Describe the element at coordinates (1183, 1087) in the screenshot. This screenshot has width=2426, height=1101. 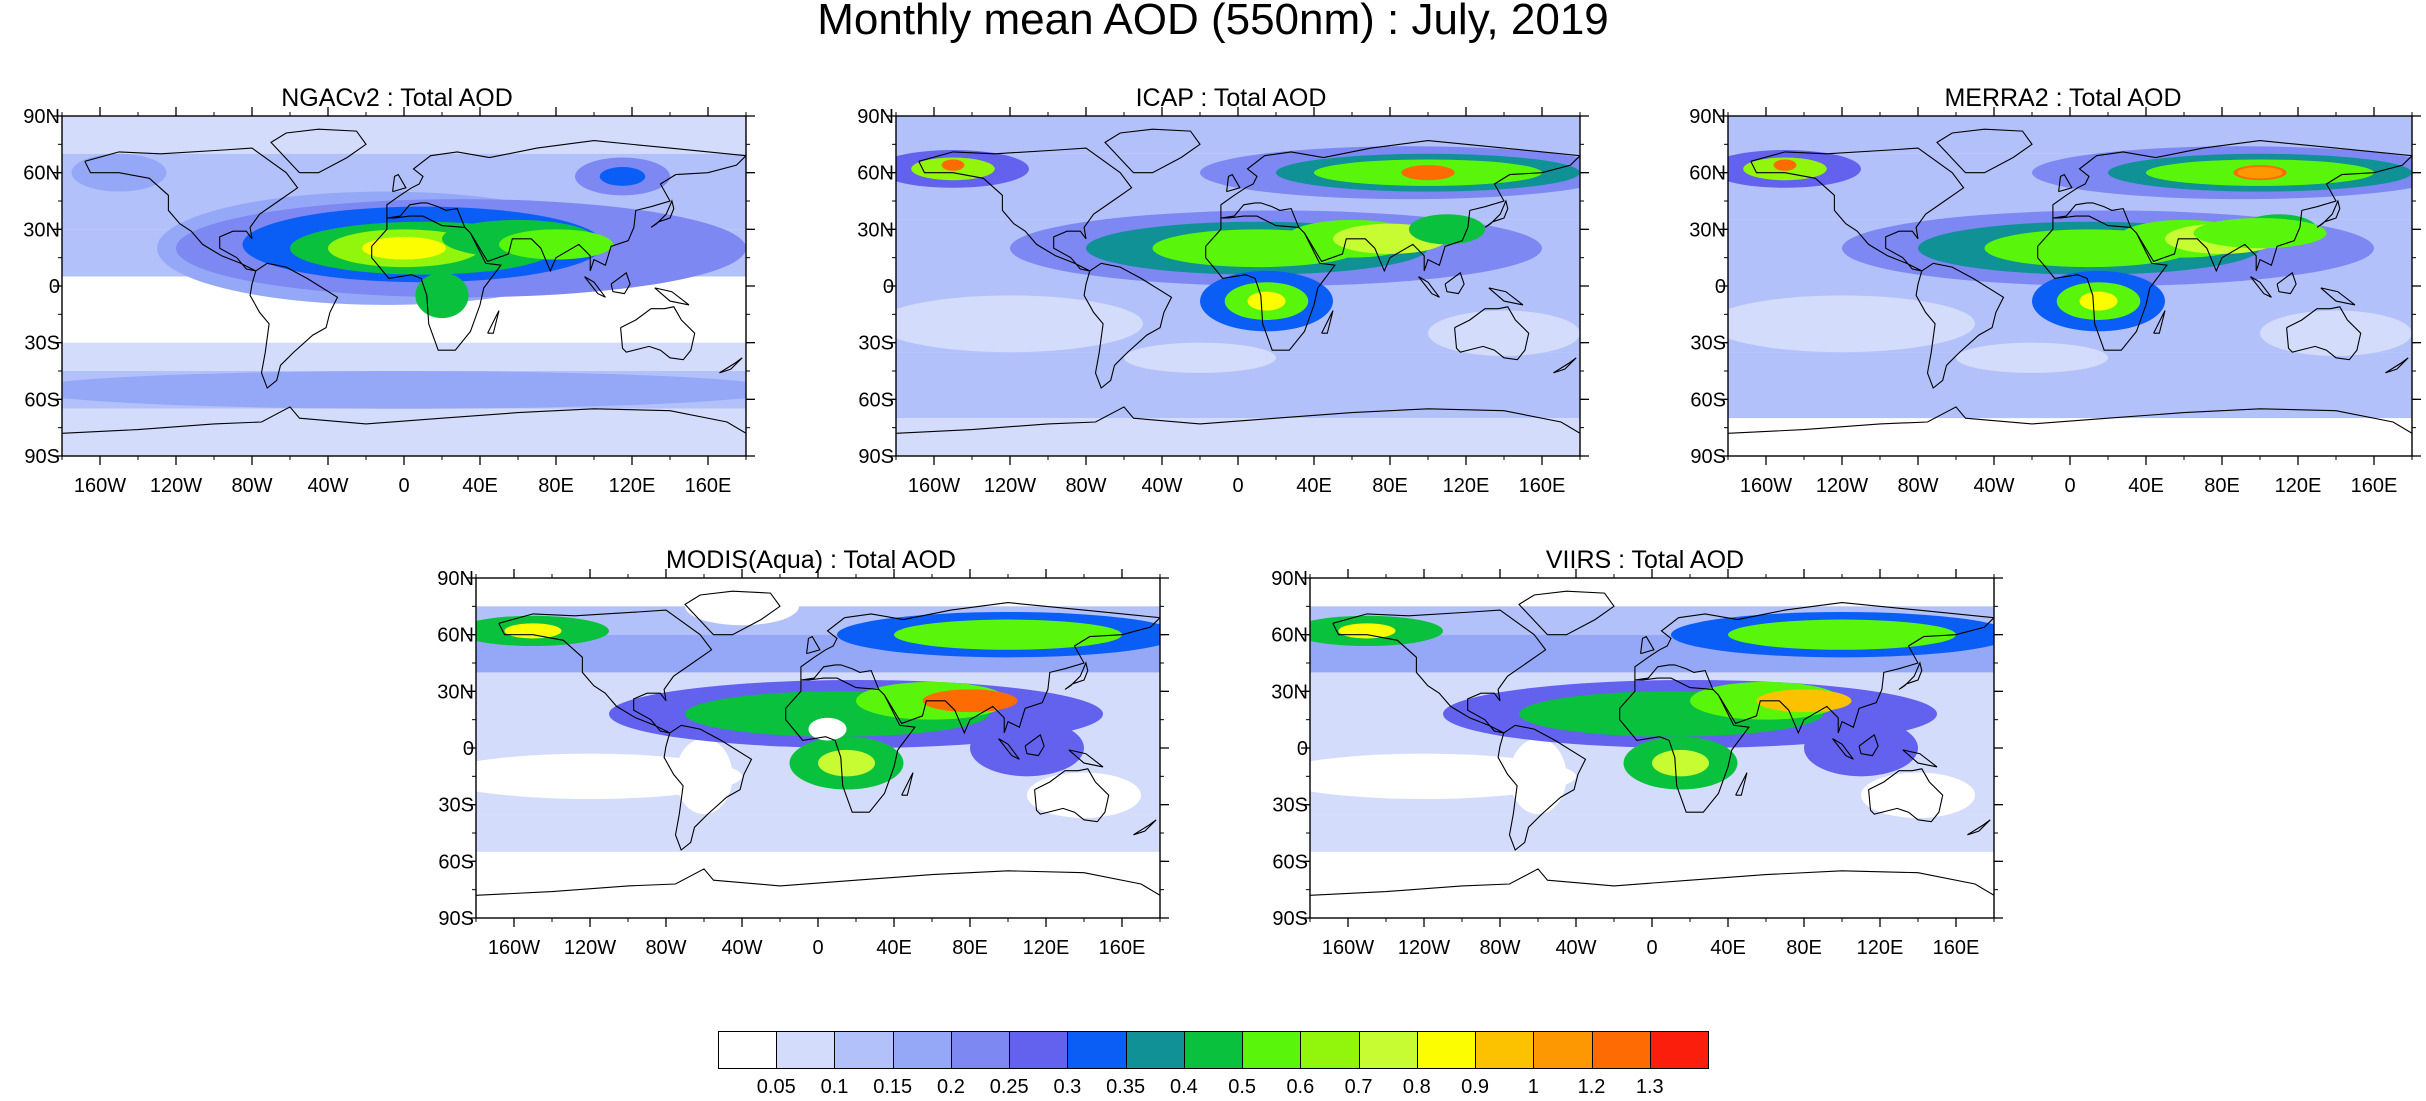
I see `colorbar-label: 0.4` at that location.